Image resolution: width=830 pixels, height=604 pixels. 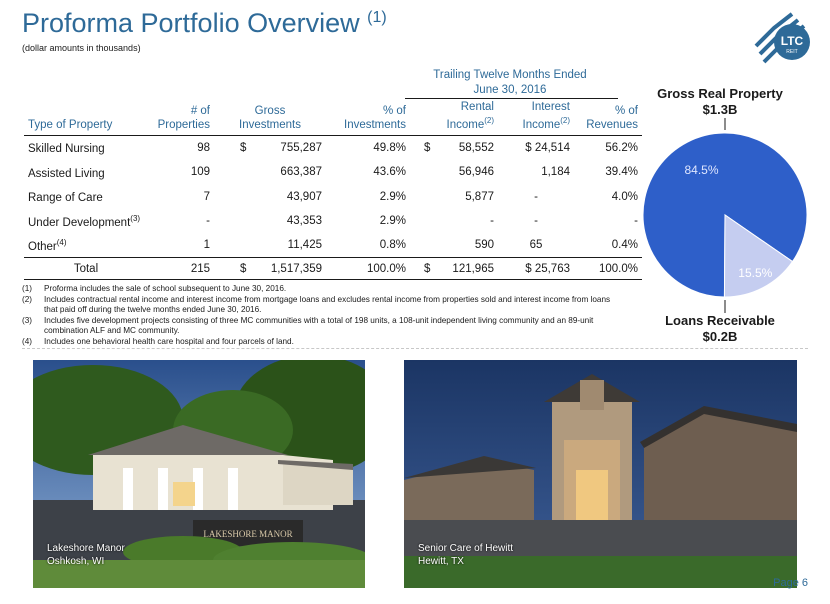 What do you see at coordinates (76, 561) in the screenshot?
I see `photo-caption-location: Oshkosh, WI` at bounding box center [76, 561].